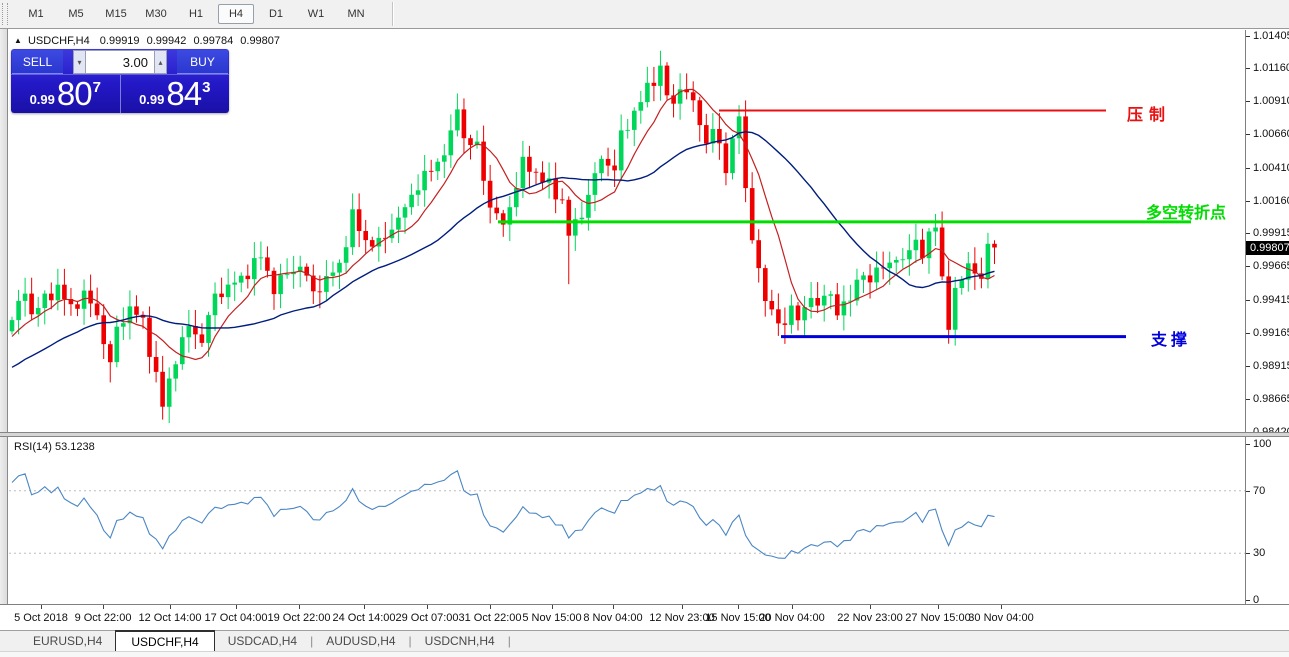 The height and width of the screenshot is (657, 1289). What do you see at coordinates (76, 14) in the screenshot?
I see `timeframe-button-m5: M5` at bounding box center [76, 14].